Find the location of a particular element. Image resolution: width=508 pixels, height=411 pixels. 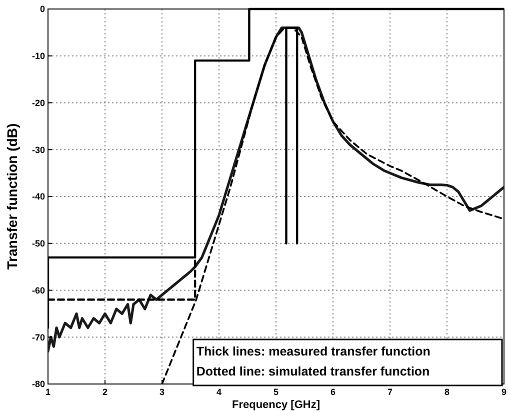

y-tick-label: 0 is located at coordinates (42, 9).